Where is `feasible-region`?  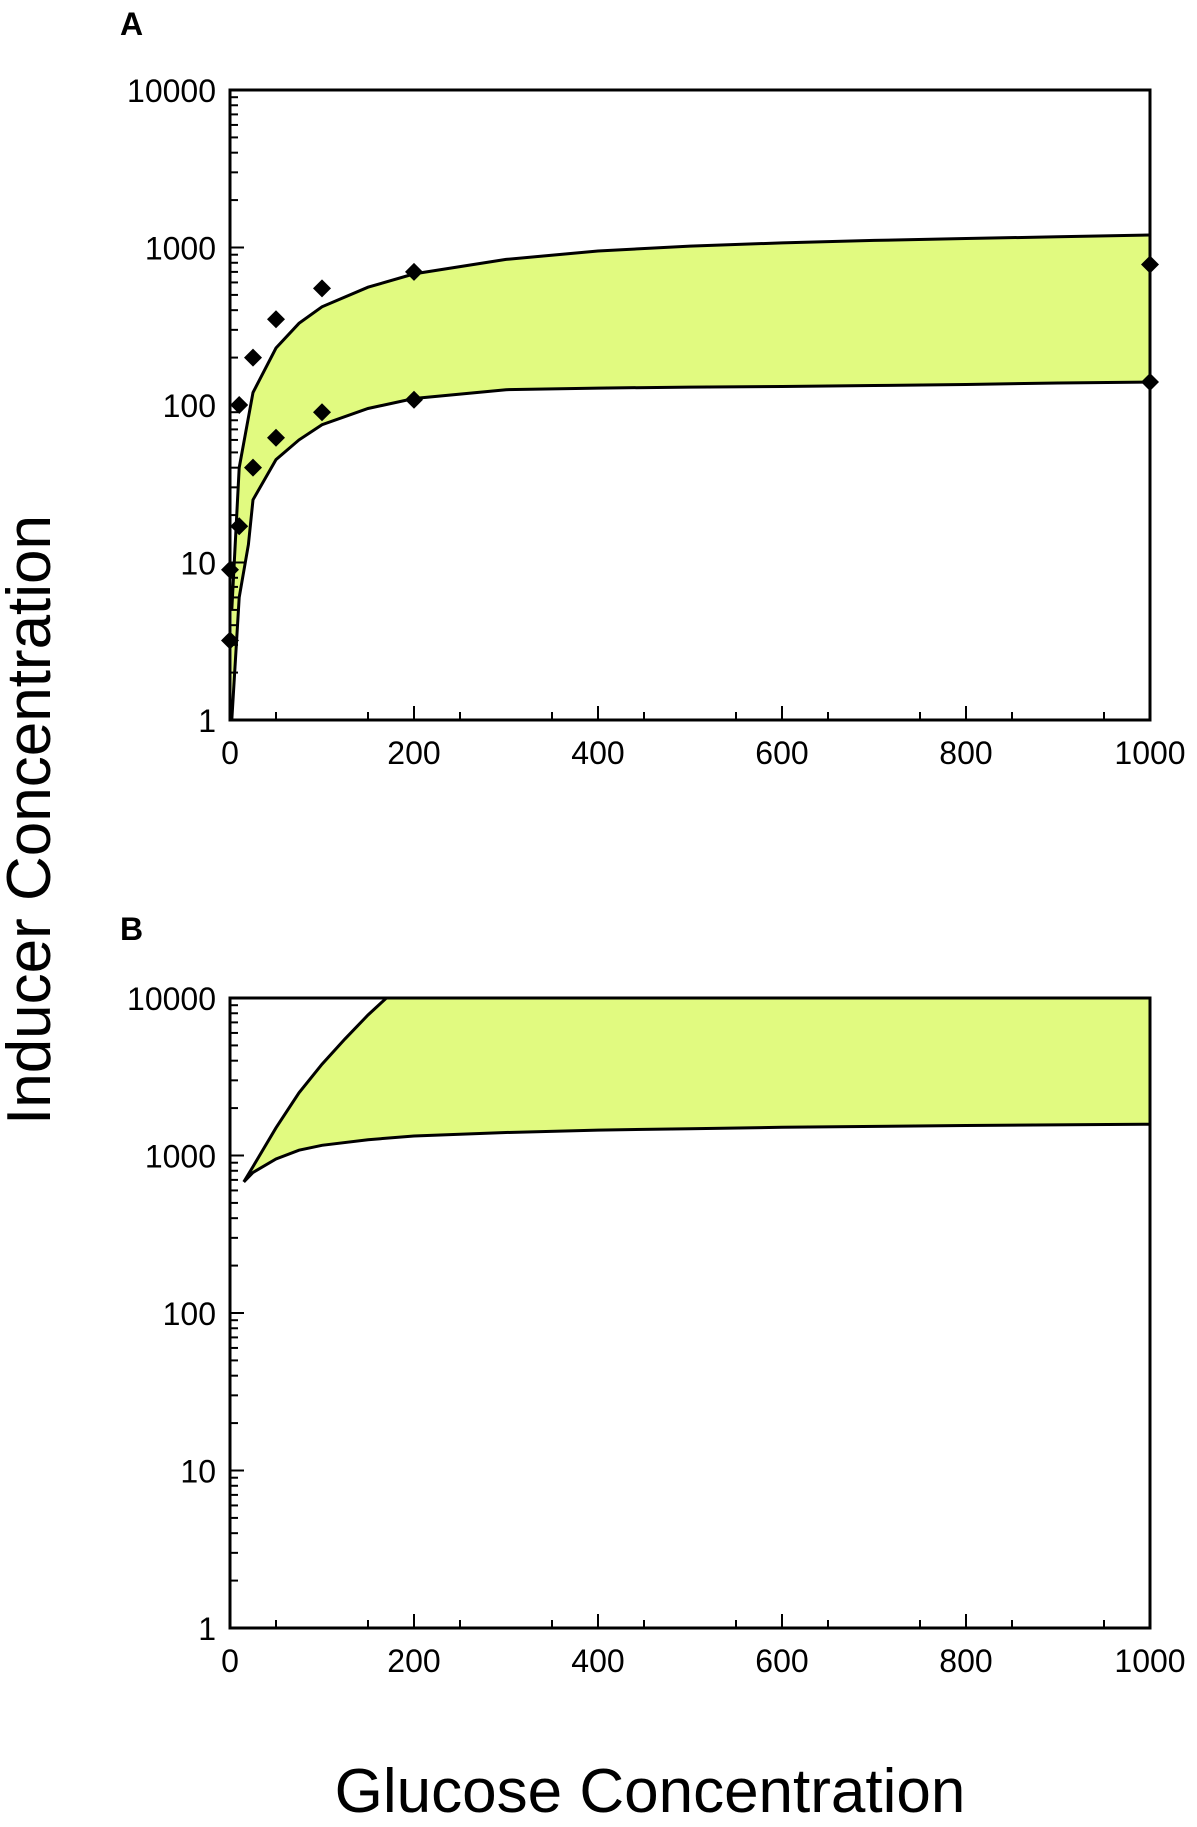
feasible-region is located at coordinates (697, 1090).